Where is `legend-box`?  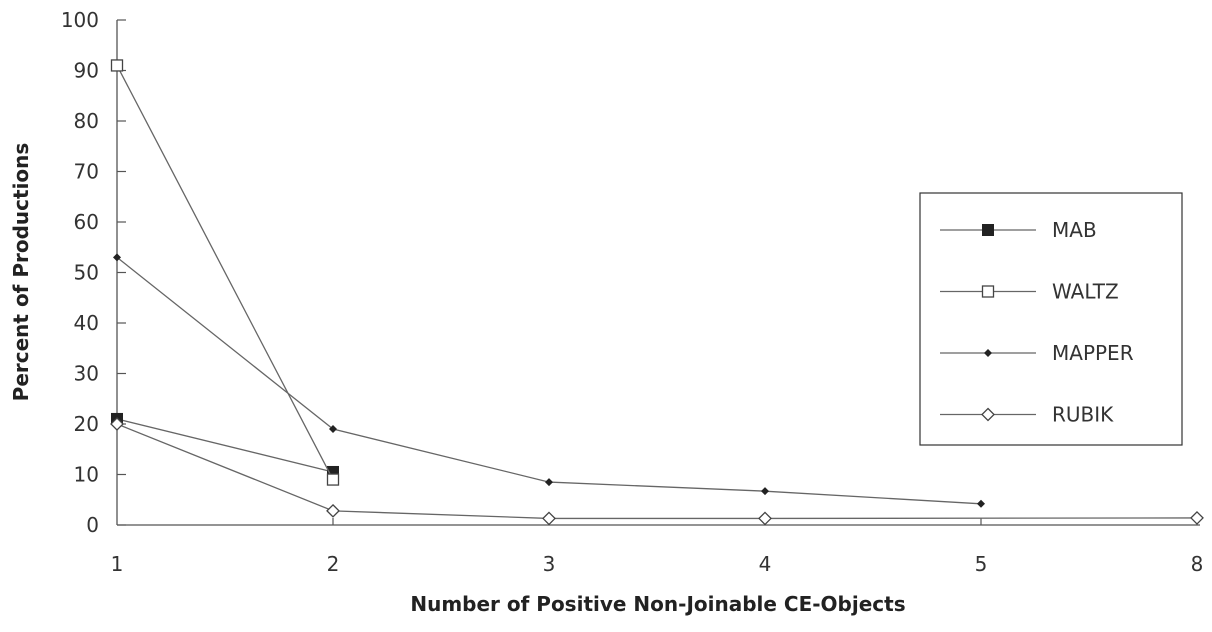
legend-box is located at coordinates (1051, 319).